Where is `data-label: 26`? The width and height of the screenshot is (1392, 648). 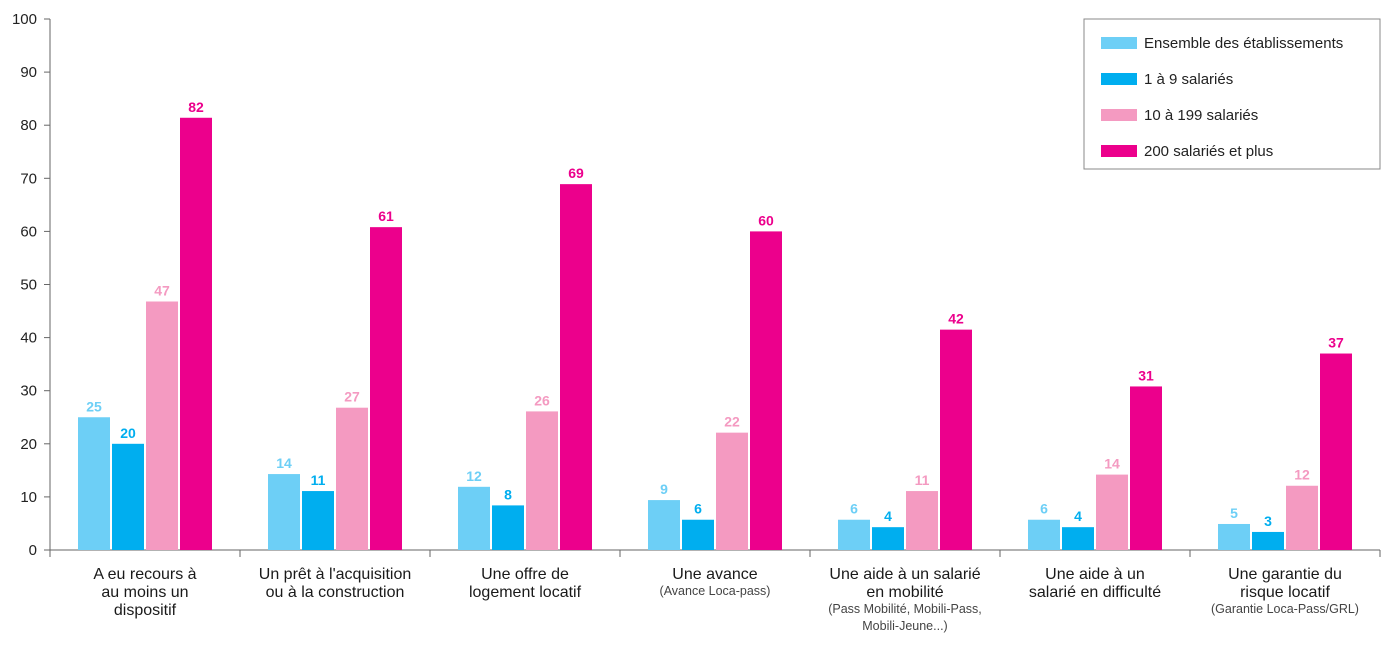 data-label: 26 is located at coordinates (542, 400).